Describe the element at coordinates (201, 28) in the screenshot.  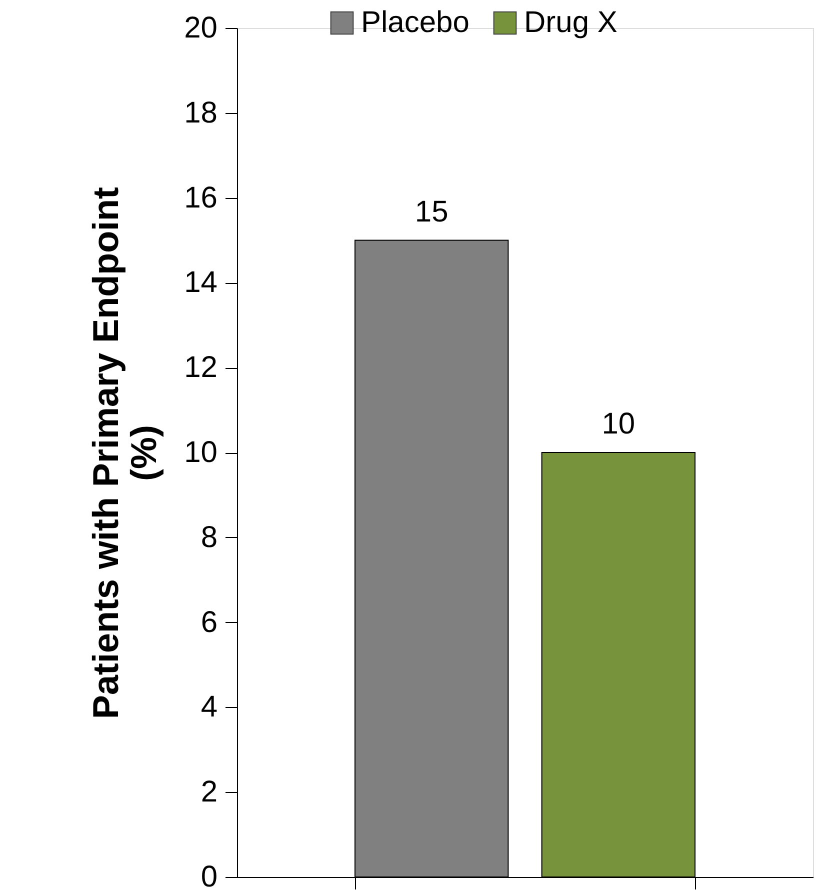
I see `y-tick-label: 20` at that location.